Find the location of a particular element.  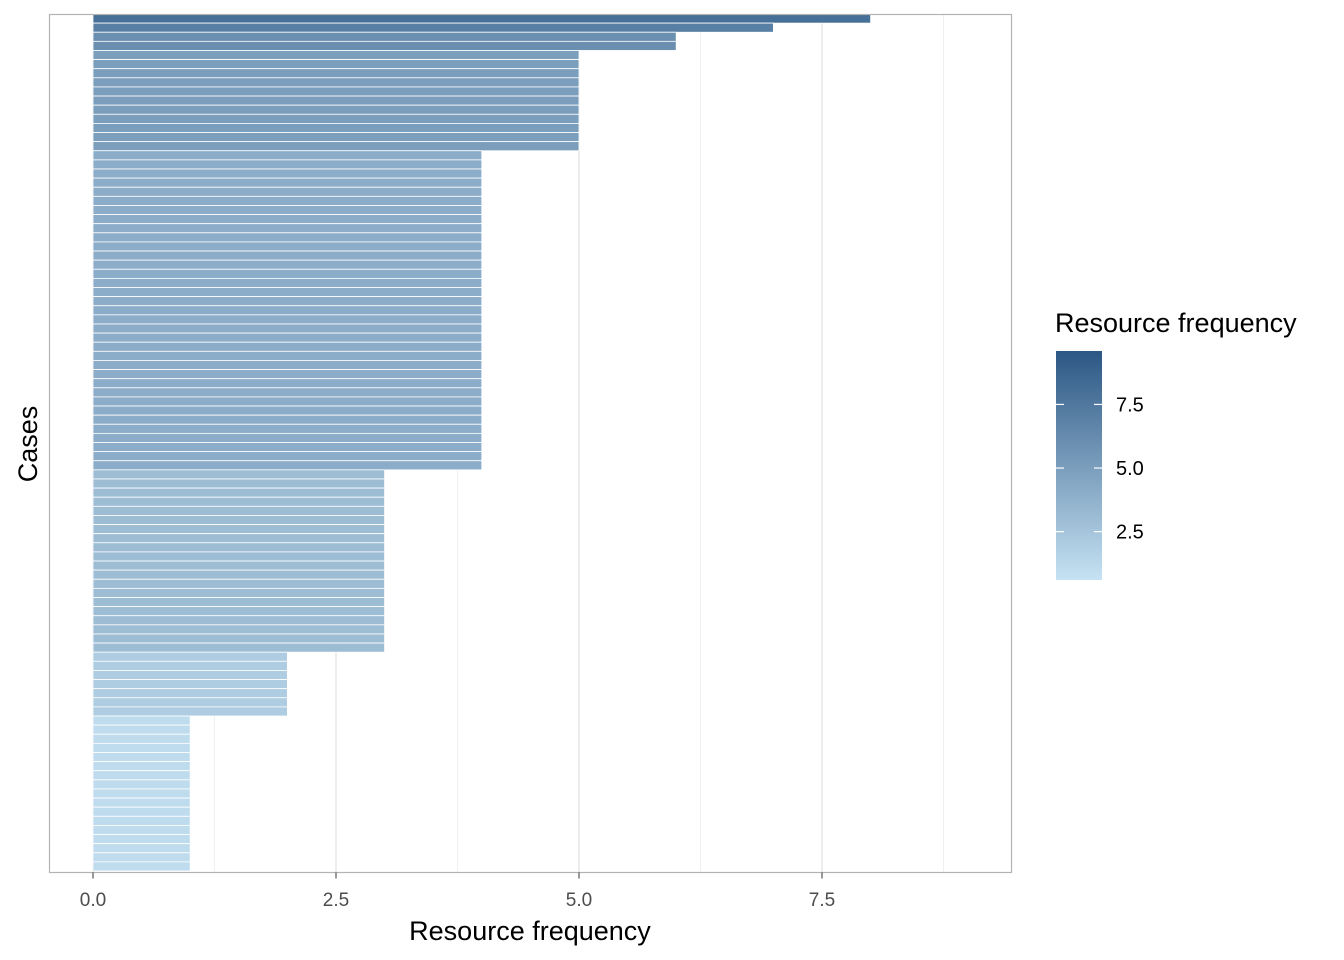

legend-ticks: 7.5 5.0 2.5 is located at coordinates (1100, 469).